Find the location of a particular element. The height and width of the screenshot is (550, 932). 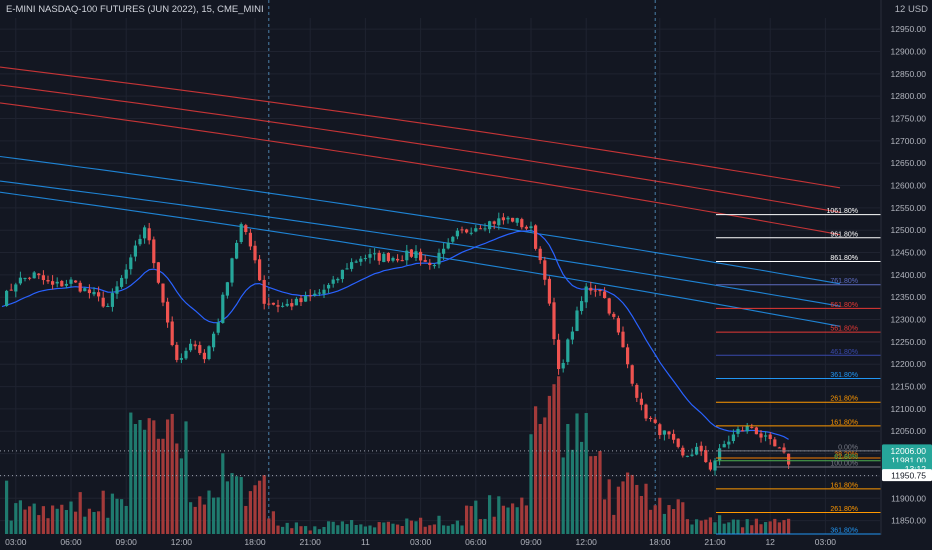

currency-label: 12 USD is located at coordinates (911, 9).